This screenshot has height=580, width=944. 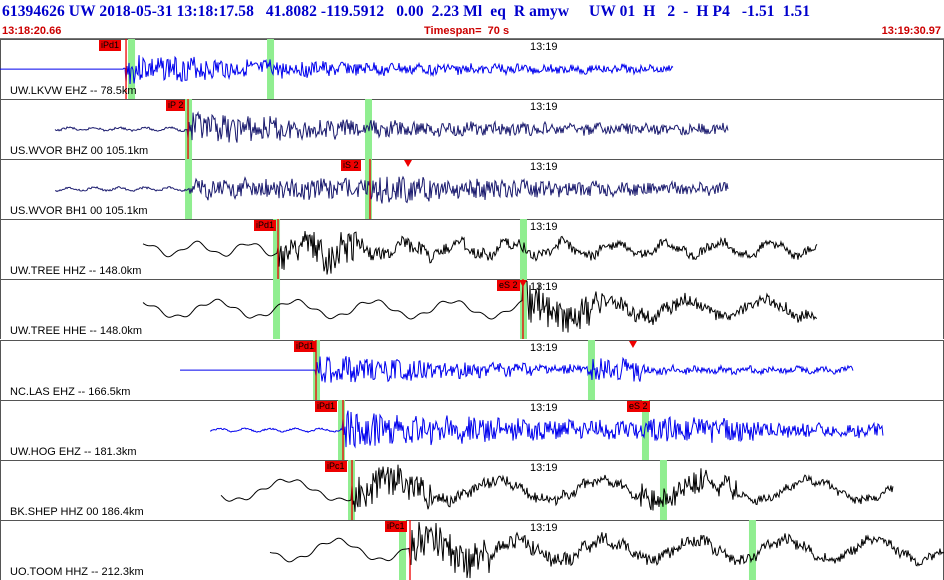 I want to click on trace-panel-tree-hhe: 13:19 eS 2 UW.TREE HHE -- 148.0km, so click(x=472, y=309).